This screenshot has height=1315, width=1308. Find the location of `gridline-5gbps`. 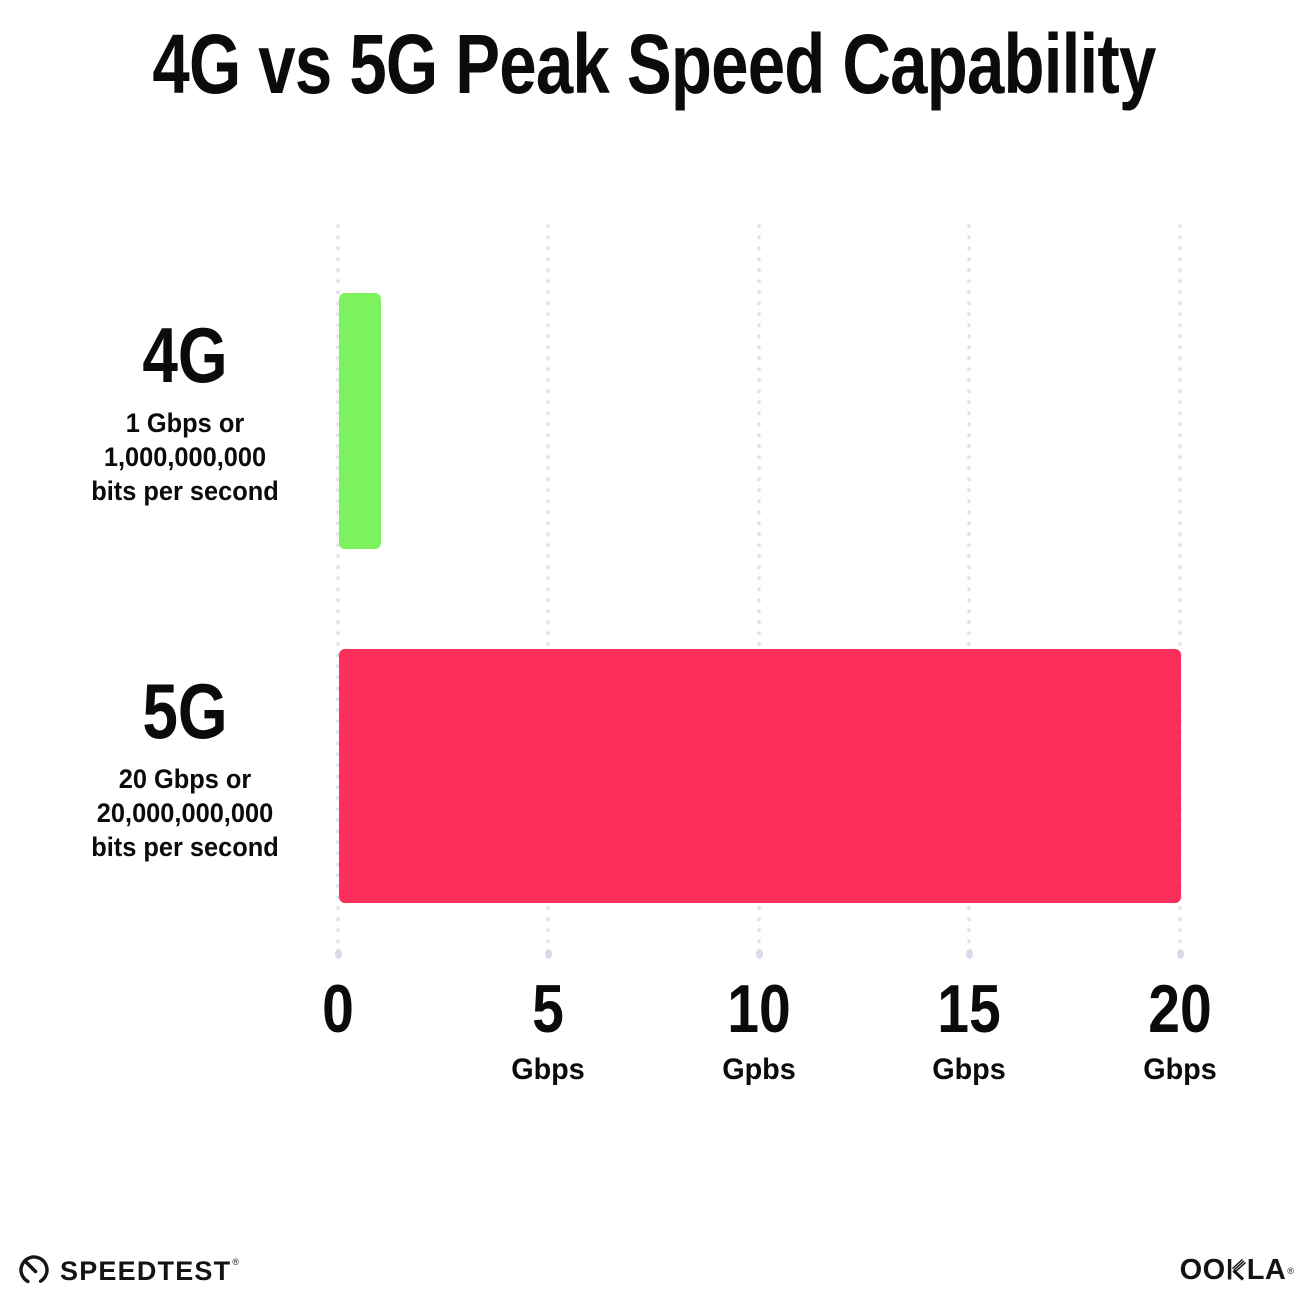

gridline-5gbps is located at coordinates (548, 591).